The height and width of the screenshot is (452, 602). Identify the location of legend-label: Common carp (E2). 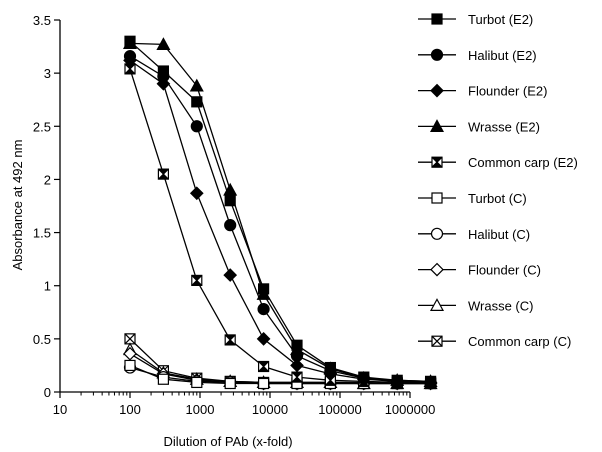
(523, 162).